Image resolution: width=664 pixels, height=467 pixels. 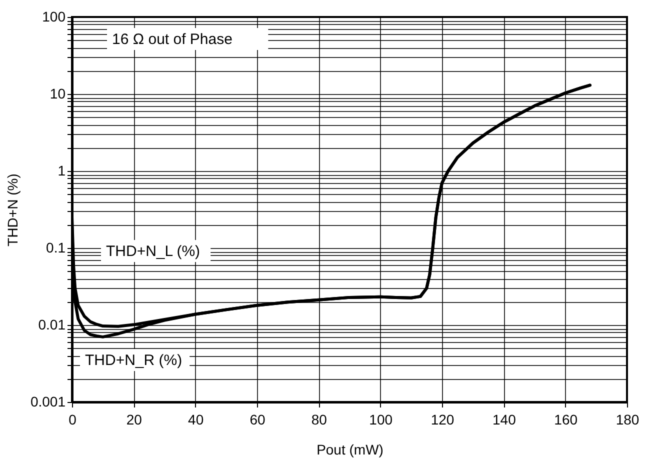 What do you see at coordinates (172, 39) in the screenshot?
I see `annotation: 16 Ω out of Phase` at bounding box center [172, 39].